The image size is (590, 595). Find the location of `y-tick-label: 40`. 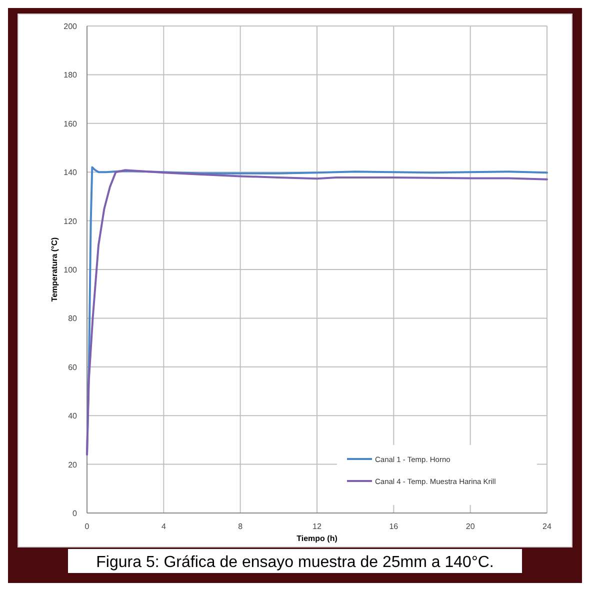

y-tick-label: 40 is located at coordinates (73, 416).